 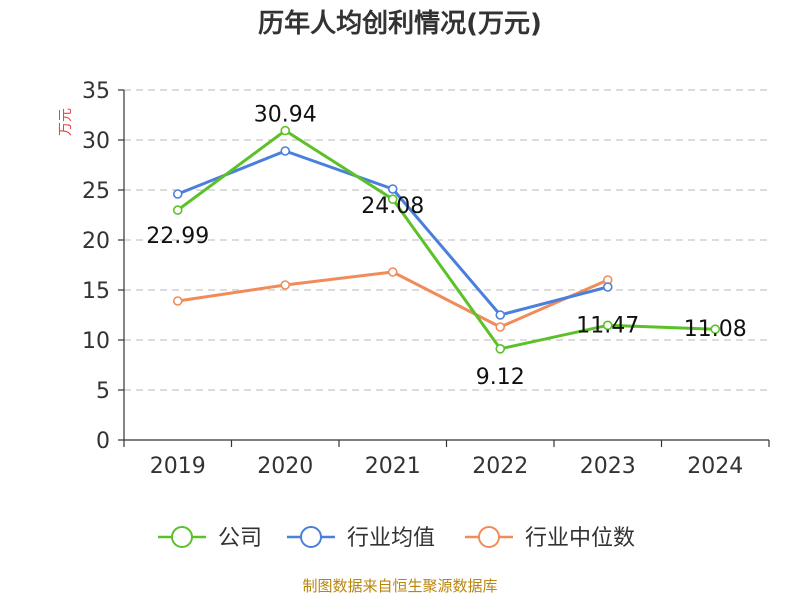 I want to click on x-tick-label: 2024, so click(x=715, y=466).